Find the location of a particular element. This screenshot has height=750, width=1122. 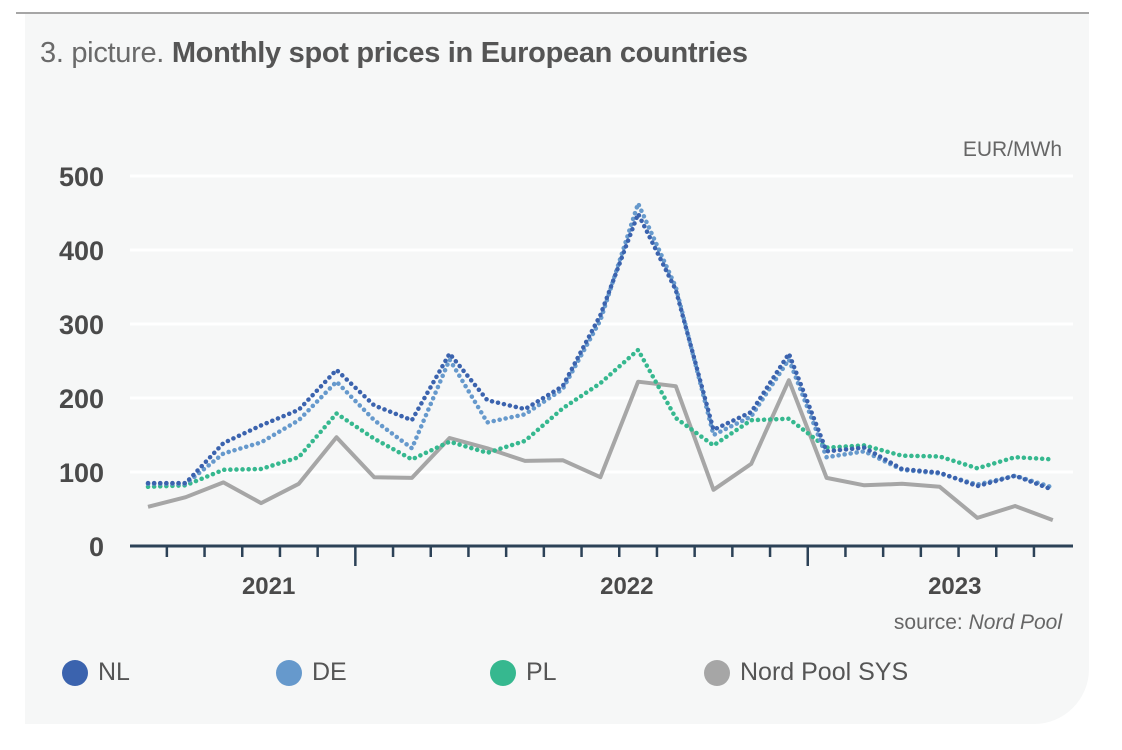

legend-item-de: DE is located at coordinates (311, 672).